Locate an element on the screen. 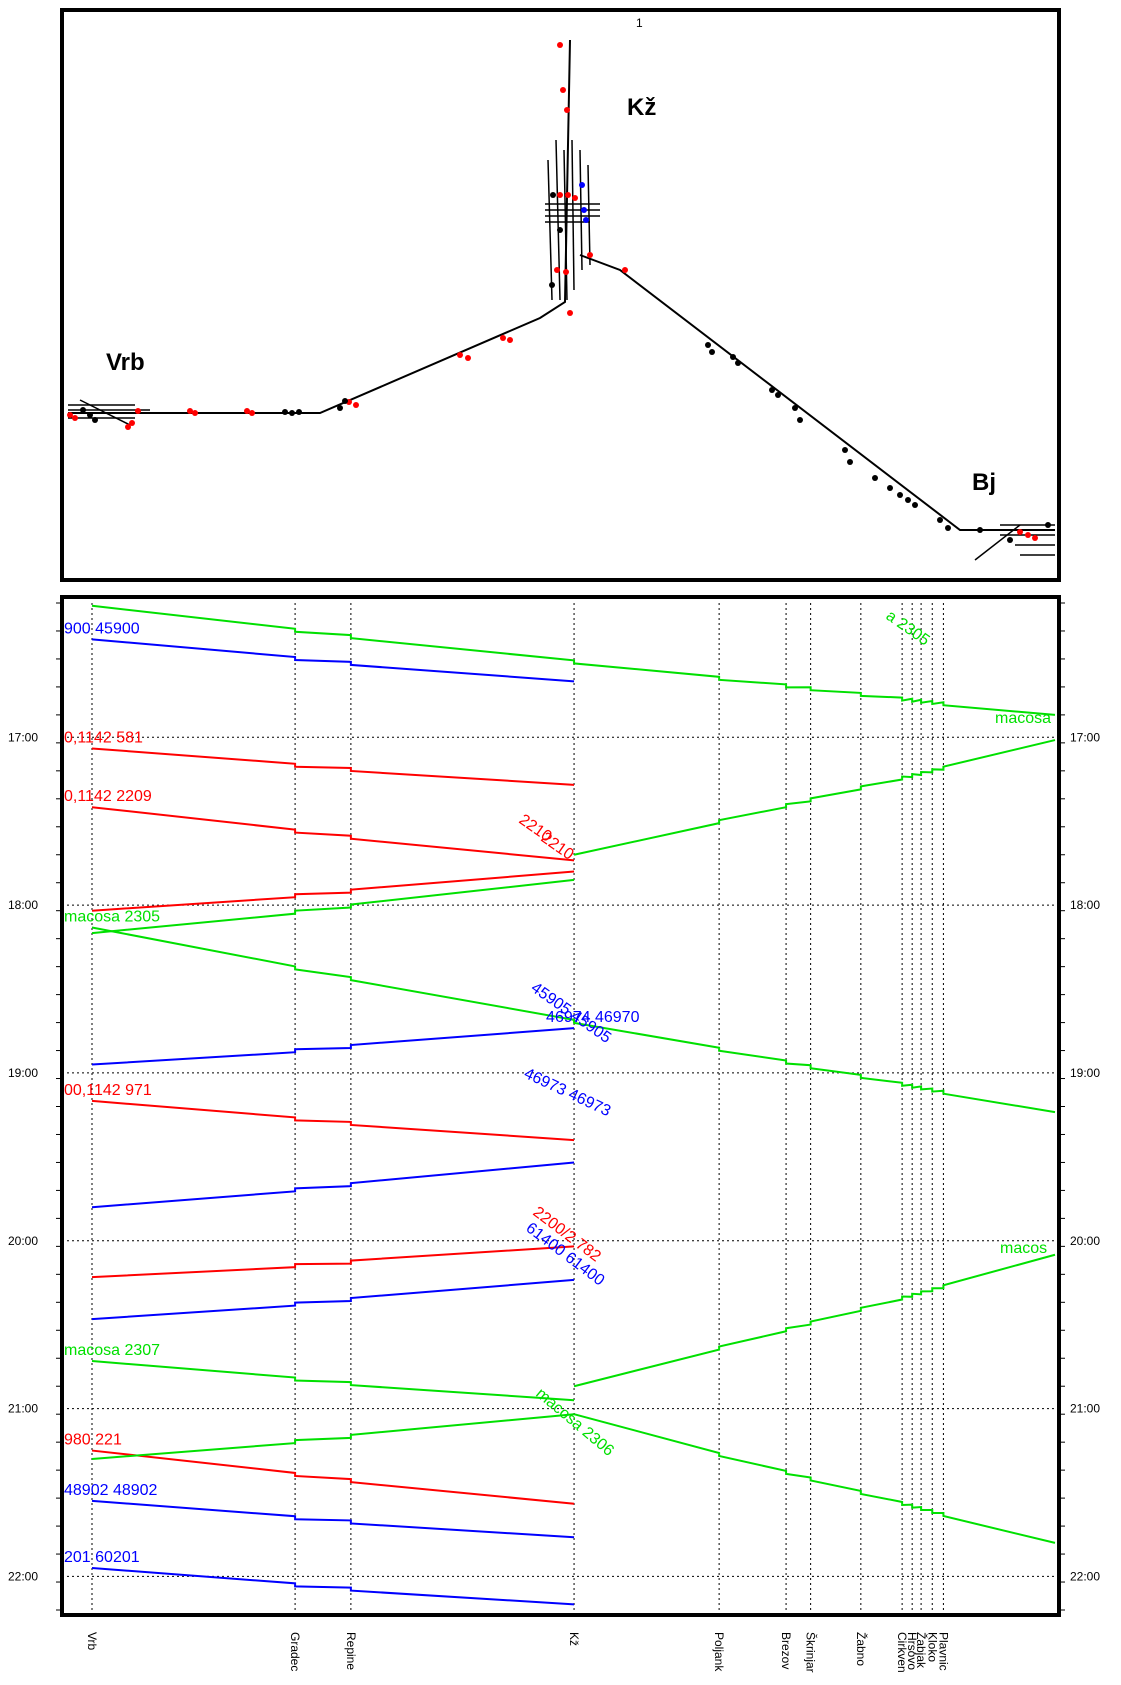  station-label: Brezov is located at coordinates (786, 1650).